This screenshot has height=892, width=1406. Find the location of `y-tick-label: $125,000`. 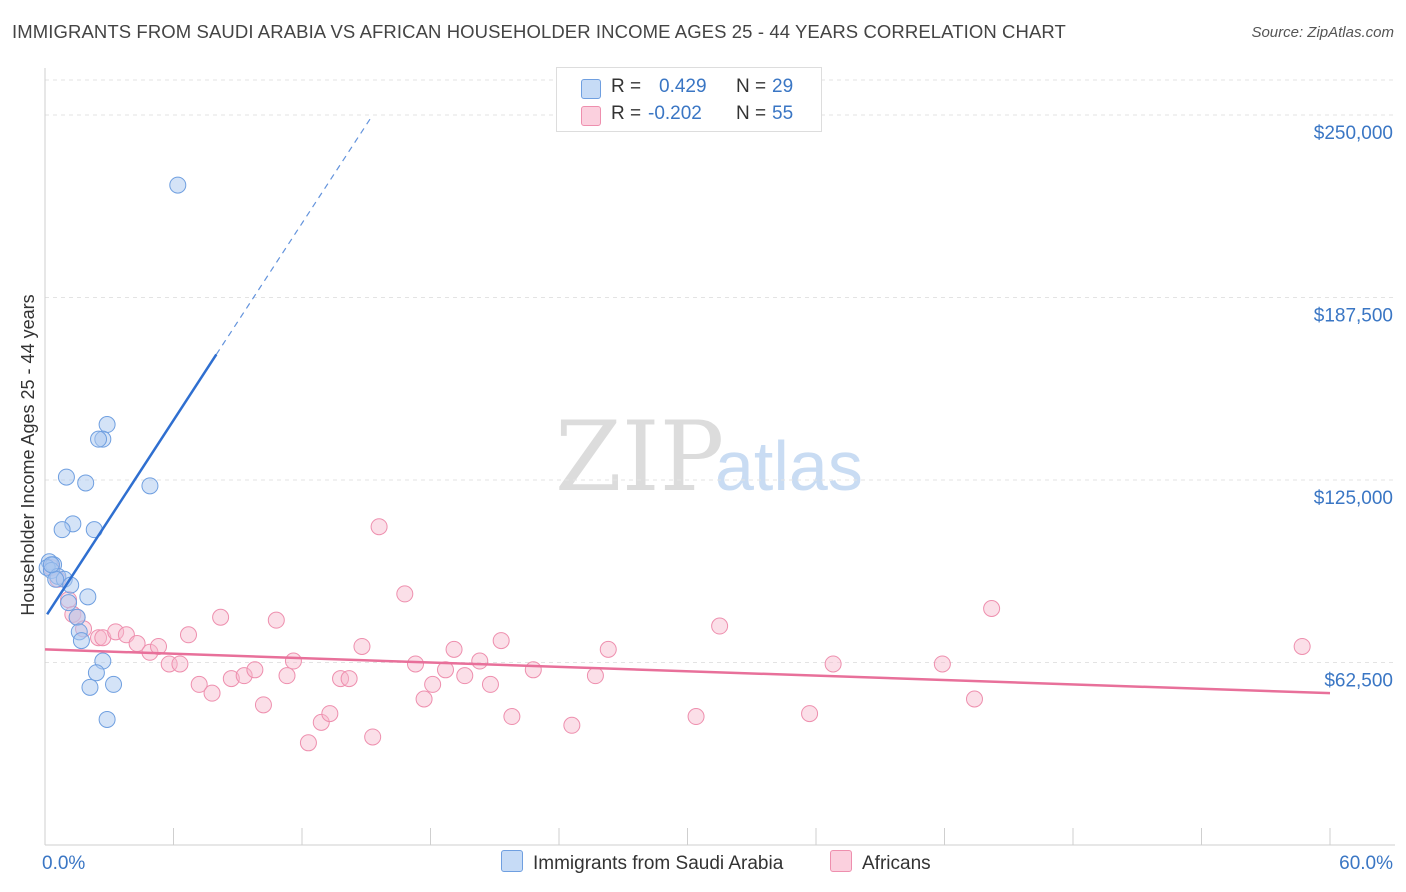

y-tick-label: $125,000 is located at coordinates (1353, 498).